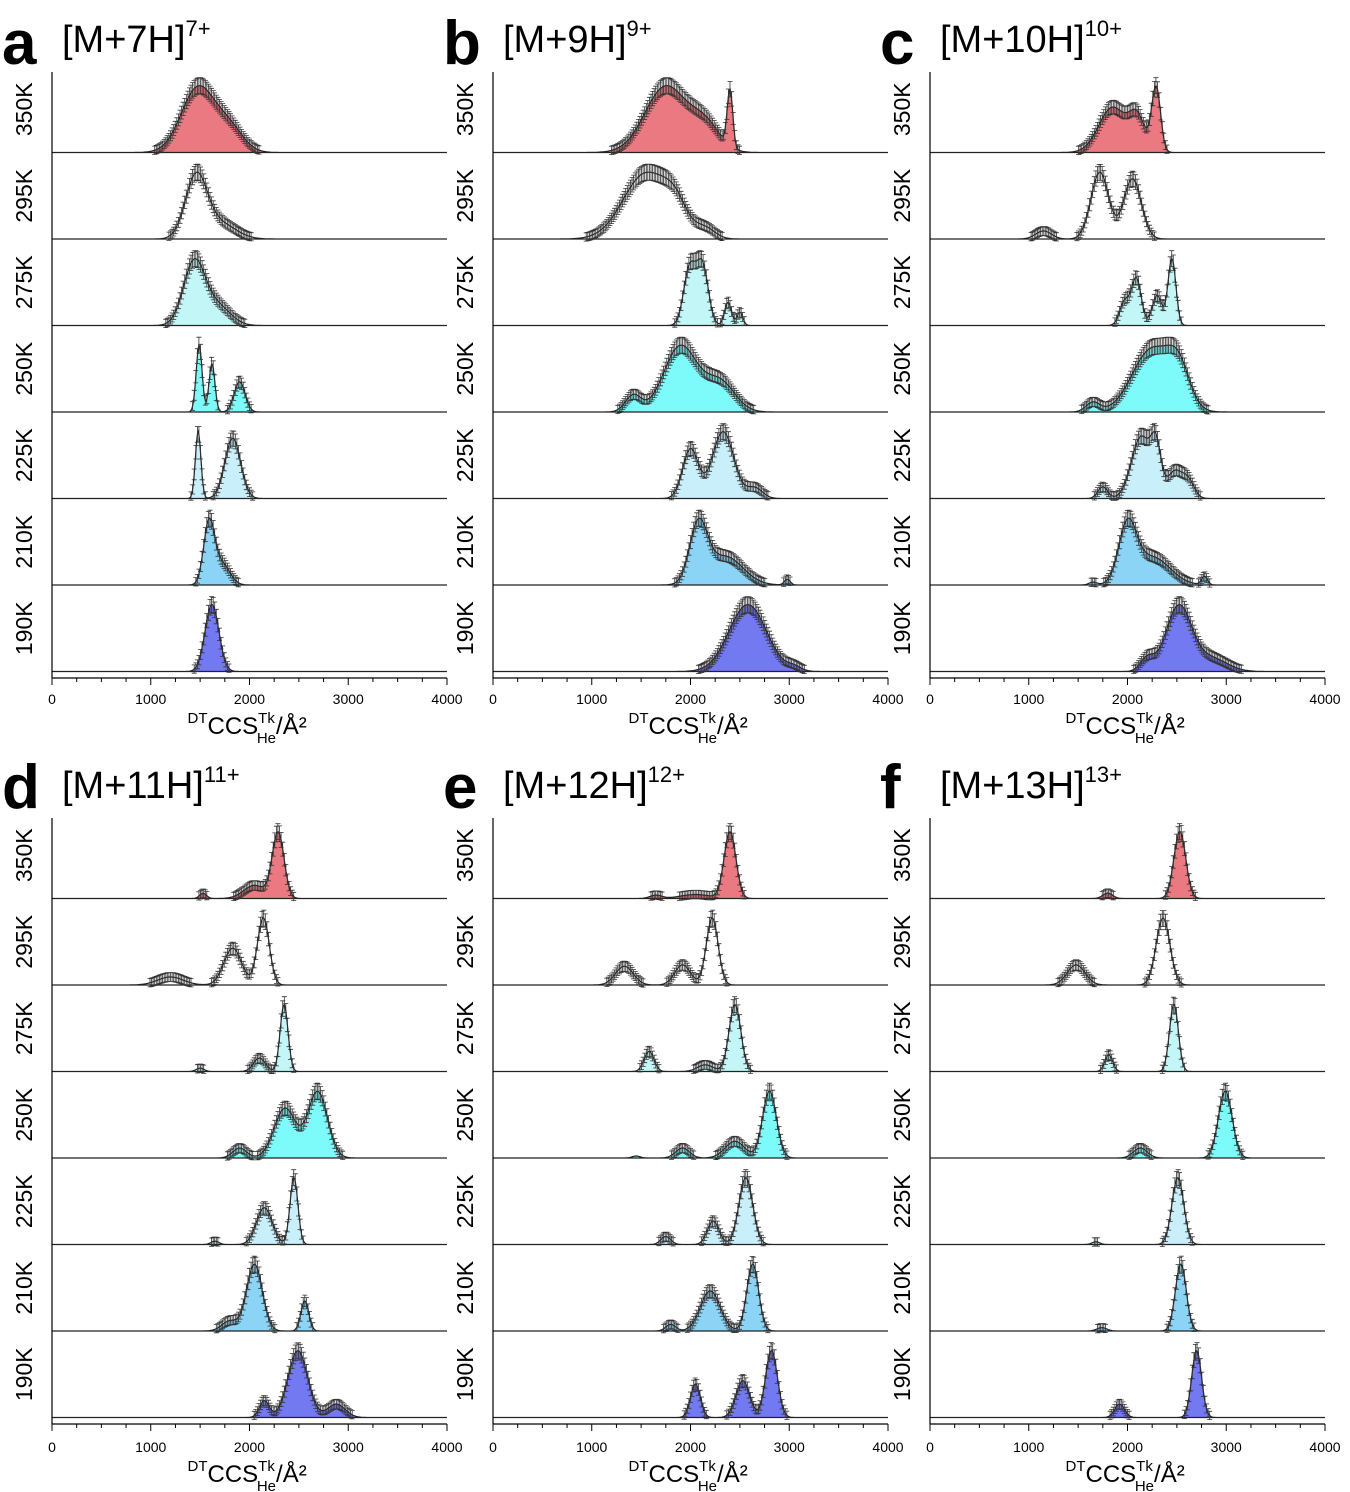 The height and width of the screenshot is (1492, 1350). I want to click on panel-title: [M+11H]11+, so click(151, 784).